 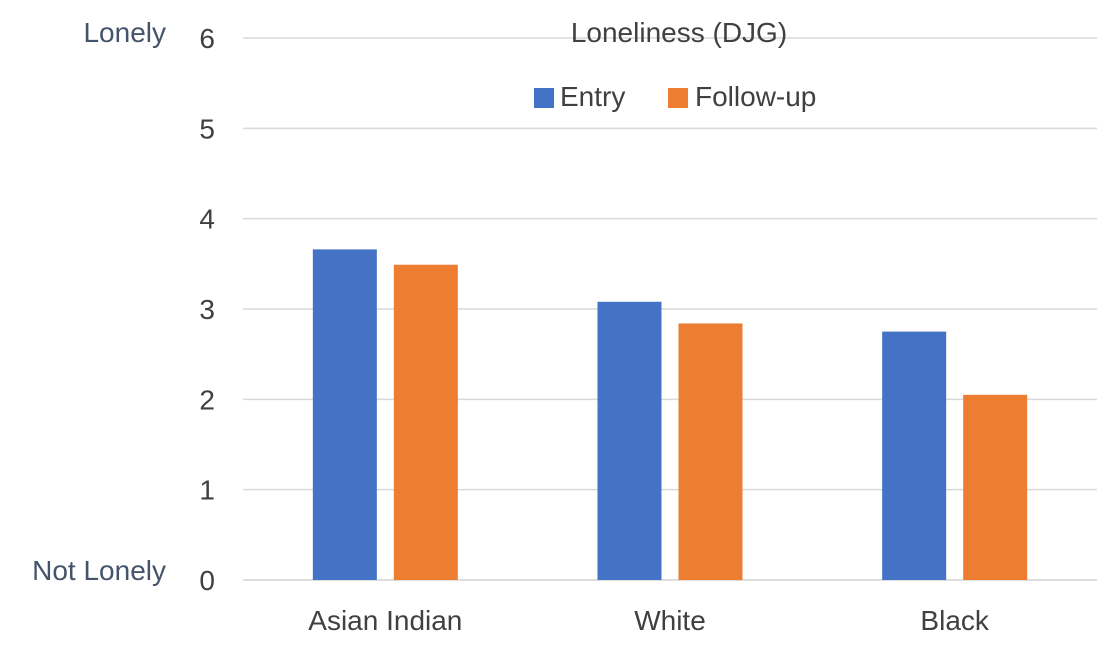 What do you see at coordinates (710, 451) in the screenshot?
I see `bar-follow-up-white` at bounding box center [710, 451].